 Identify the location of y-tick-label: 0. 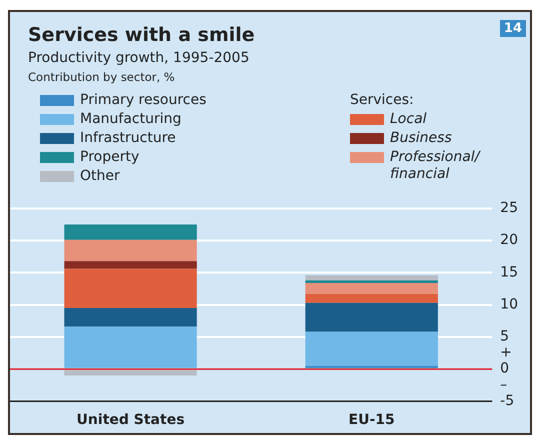
(505, 368).